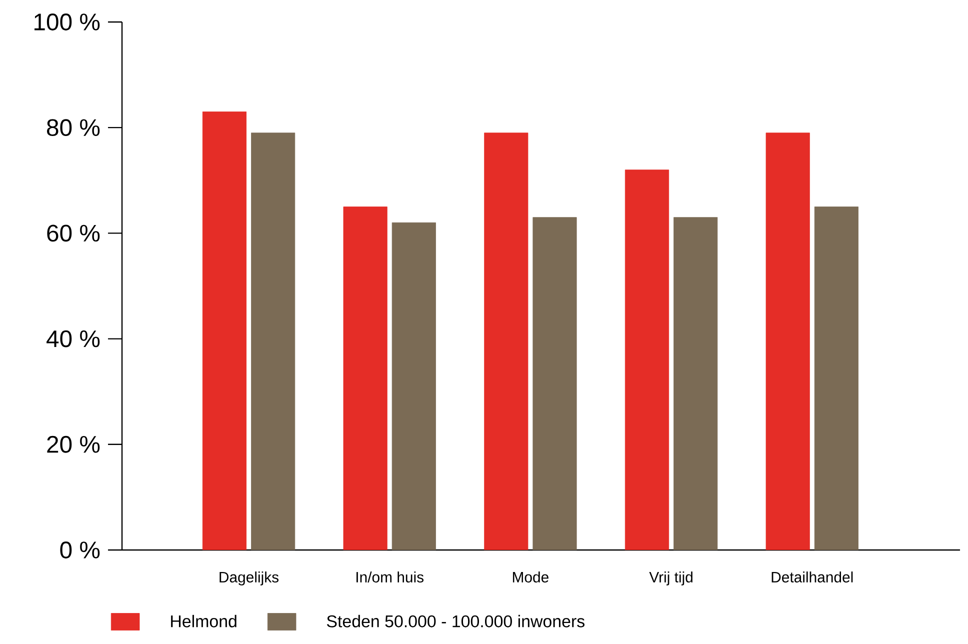 The width and height of the screenshot is (968, 644). What do you see at coordinates (73, 339) in the screenshot?
I see `y-tick-label: 40 %` at bounding box center [73, 339].